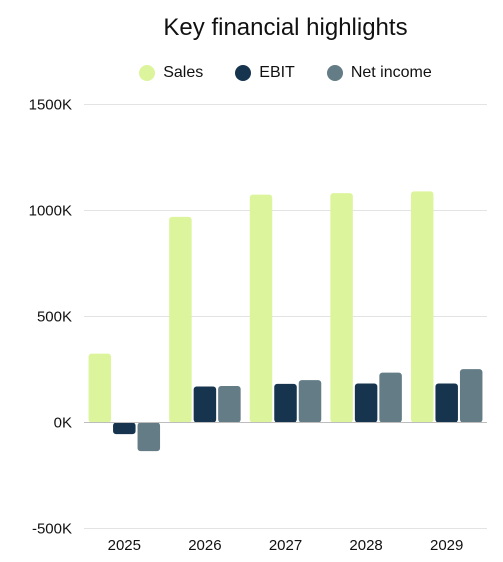 This screenshot has height=562, width=503. I want to click on legend-swatch-ebit, so click(243, 73).